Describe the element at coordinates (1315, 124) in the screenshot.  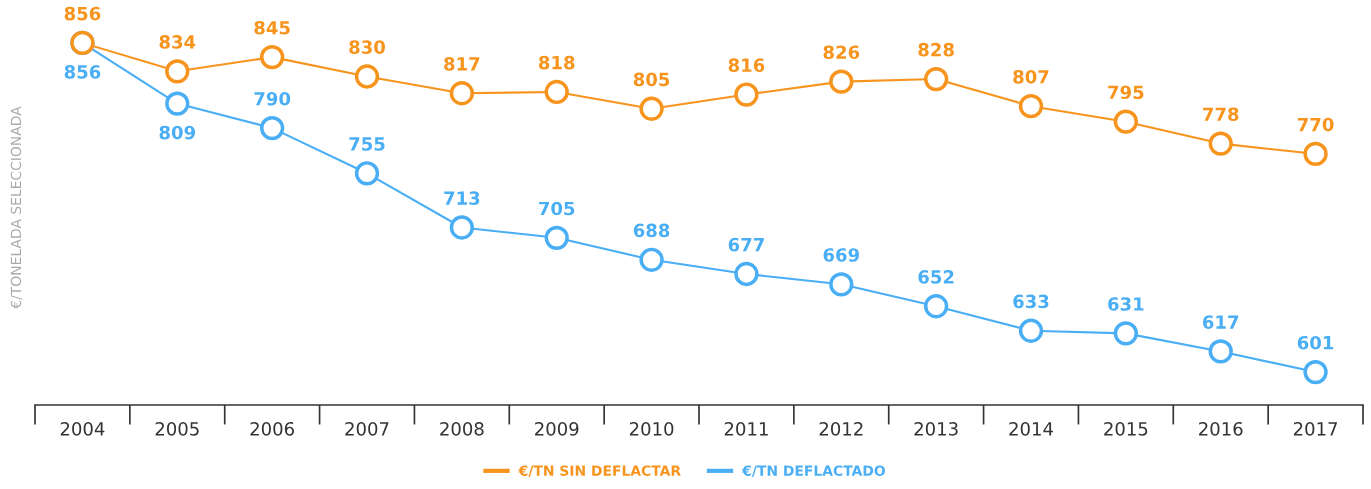
I see `data-label: 770` at that location.